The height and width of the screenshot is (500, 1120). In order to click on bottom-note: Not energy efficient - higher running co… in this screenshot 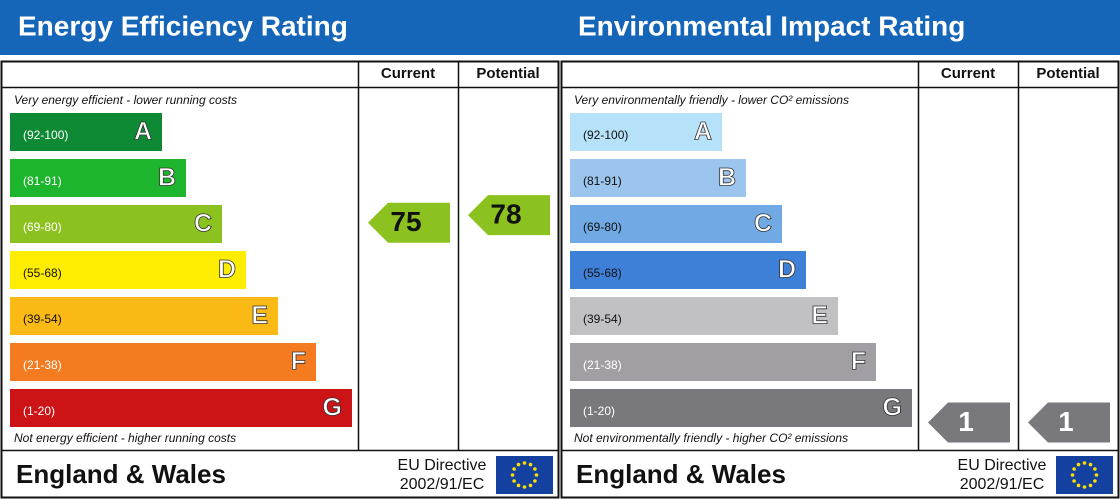, I will do `click(125, 438)`.